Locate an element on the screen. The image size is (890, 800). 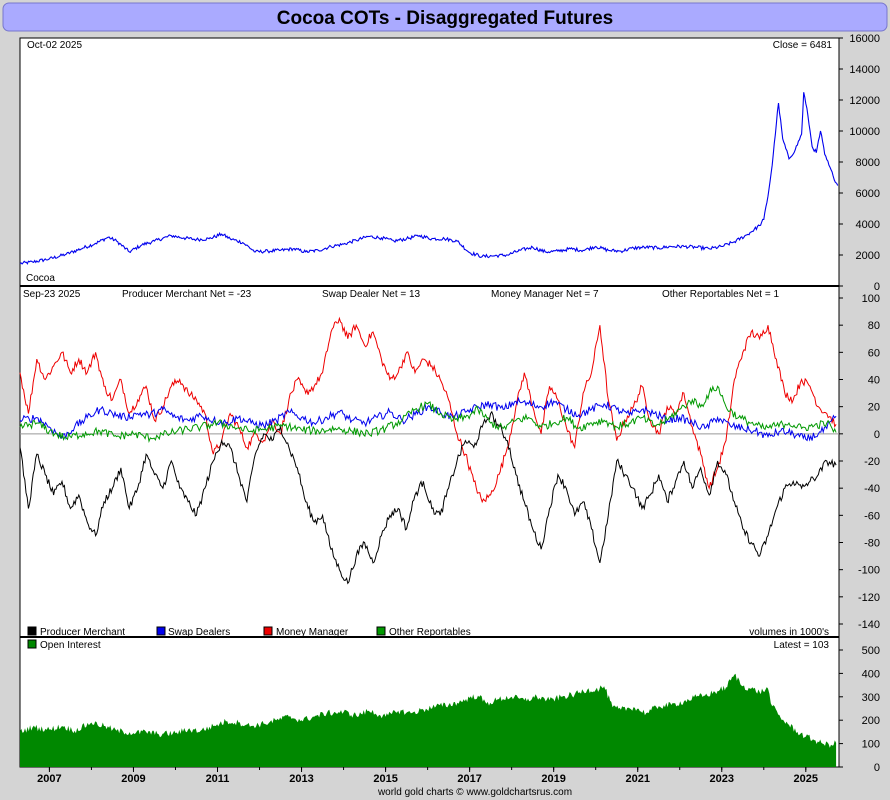
legend-label-other: Other Reportables is located at coordinates (430, 632).